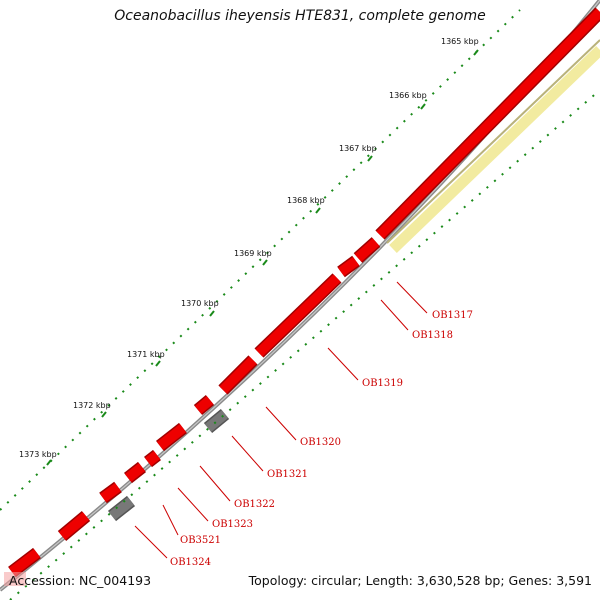 The image size is (600, 600). Describe the element at coordinates (460, 41) in the screenshot. I see `tick-label: 1365 kbp` at that location.